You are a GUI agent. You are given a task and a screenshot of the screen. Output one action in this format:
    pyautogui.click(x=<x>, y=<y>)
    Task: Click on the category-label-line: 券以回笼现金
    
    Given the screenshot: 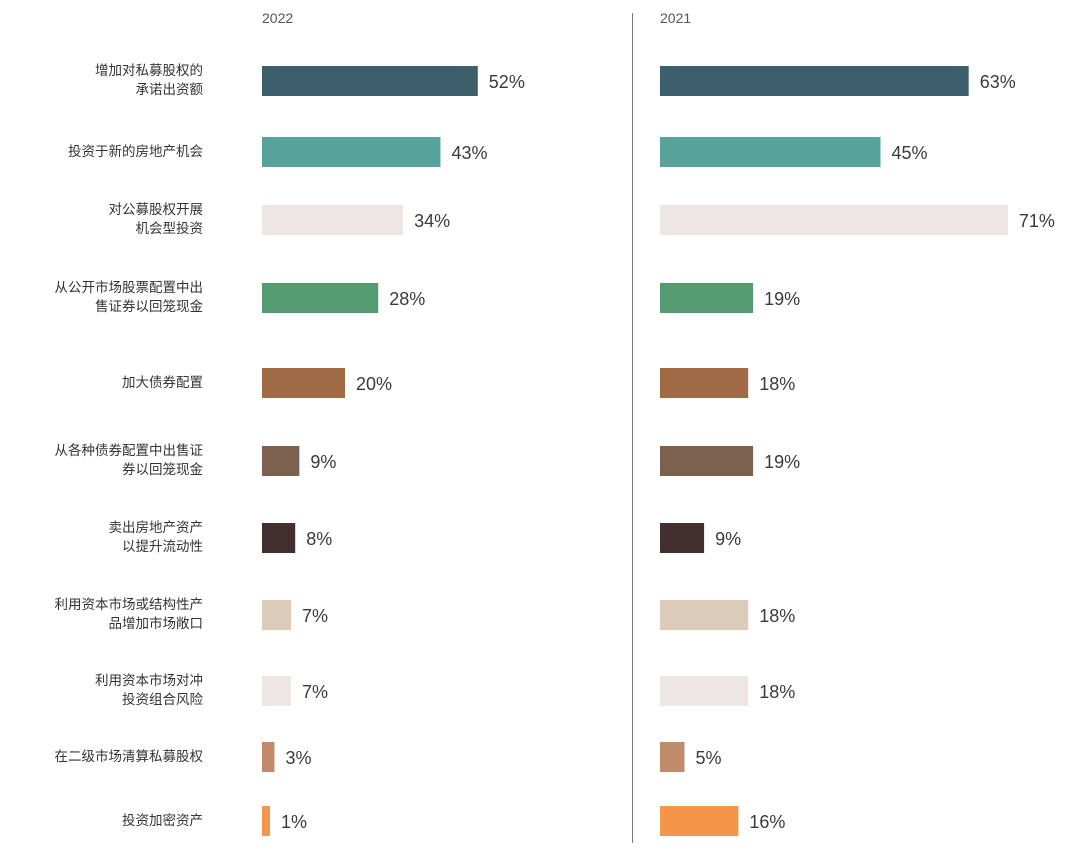 What is the action you would take?
    pyautogui.click(x=162, y=470)
    